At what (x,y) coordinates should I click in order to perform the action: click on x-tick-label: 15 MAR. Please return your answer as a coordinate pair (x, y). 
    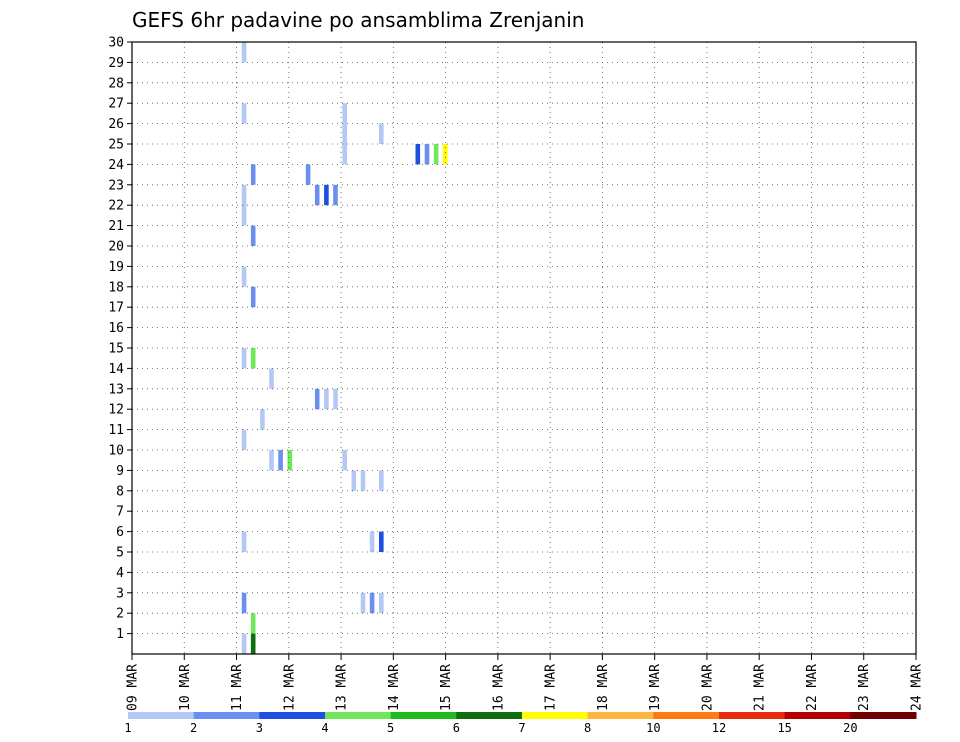
    Looking at the image, I should click on (446, 687).